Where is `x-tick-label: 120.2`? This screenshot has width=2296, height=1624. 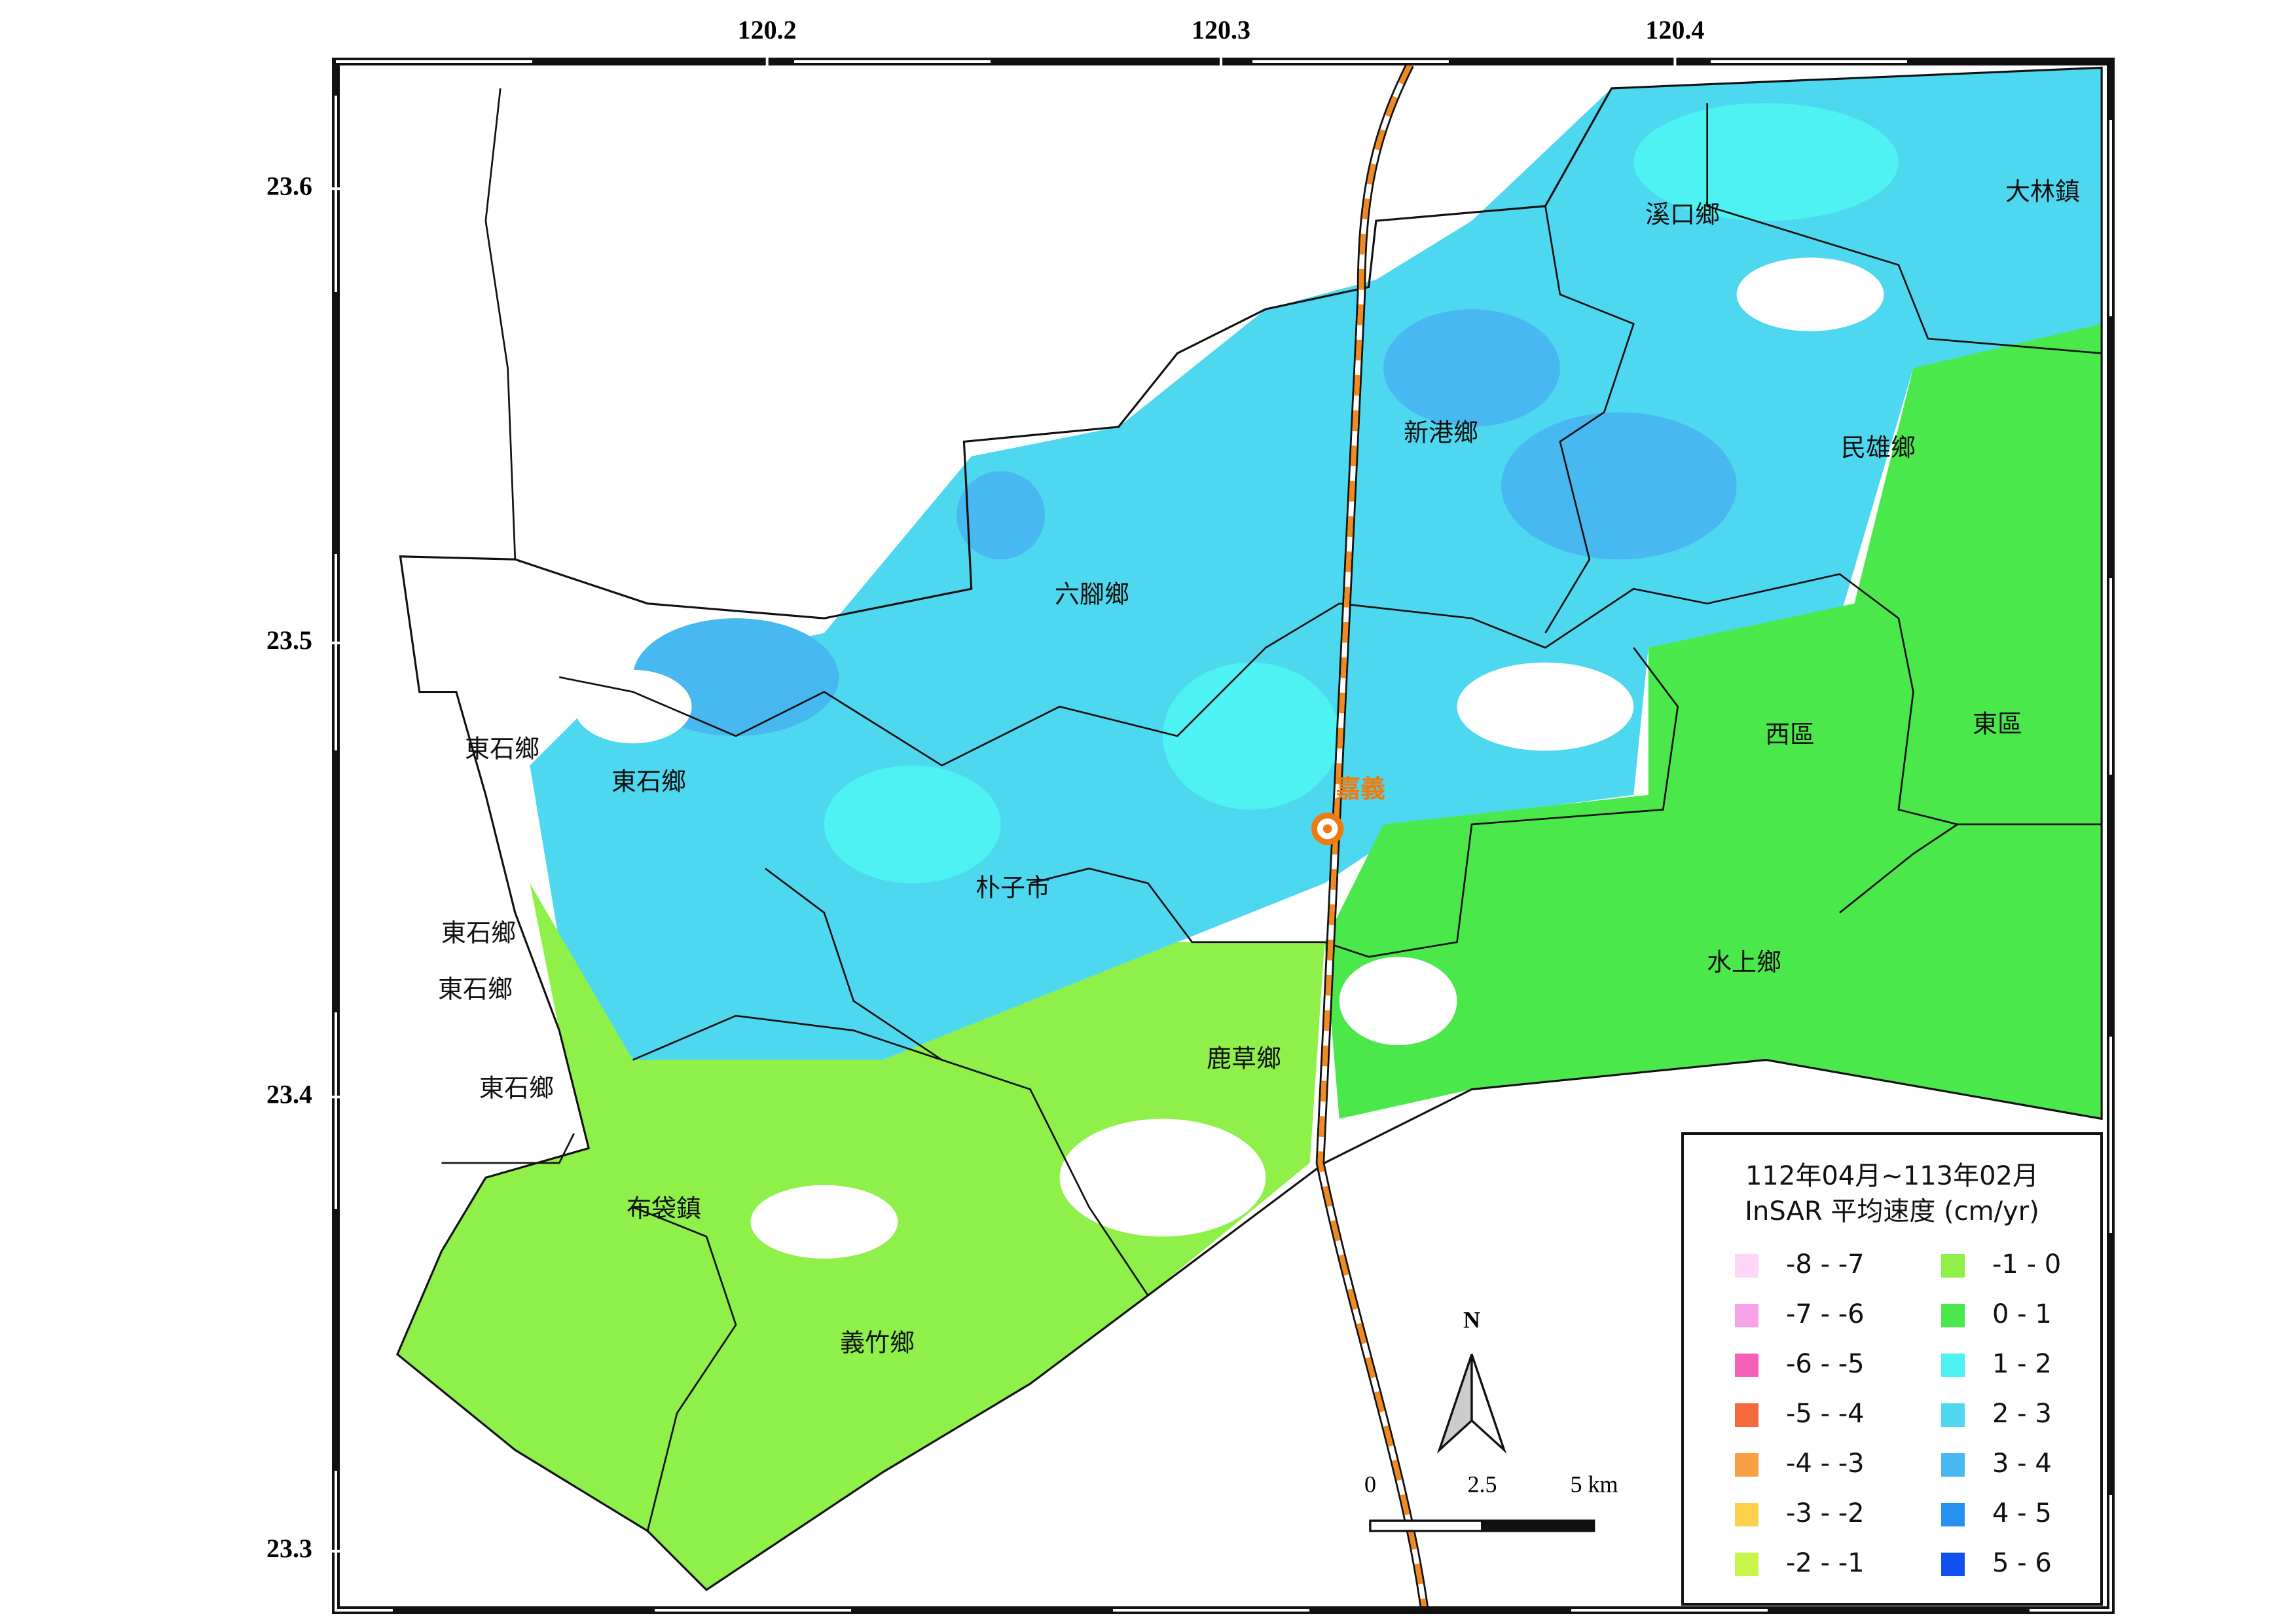 x-tick-label: 120.2 is located at coordinates (767, 30).